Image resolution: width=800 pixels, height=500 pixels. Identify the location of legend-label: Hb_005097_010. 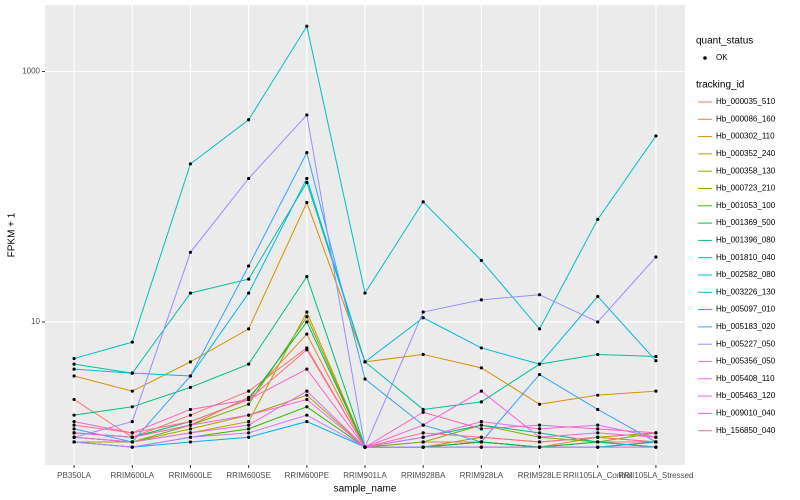
(746, 309).